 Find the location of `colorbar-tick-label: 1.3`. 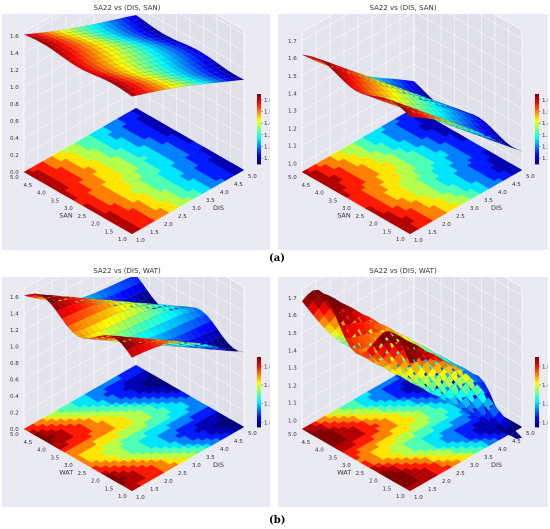

colorbar-tick-label: 1.3 is located at coordinates (545, 136).